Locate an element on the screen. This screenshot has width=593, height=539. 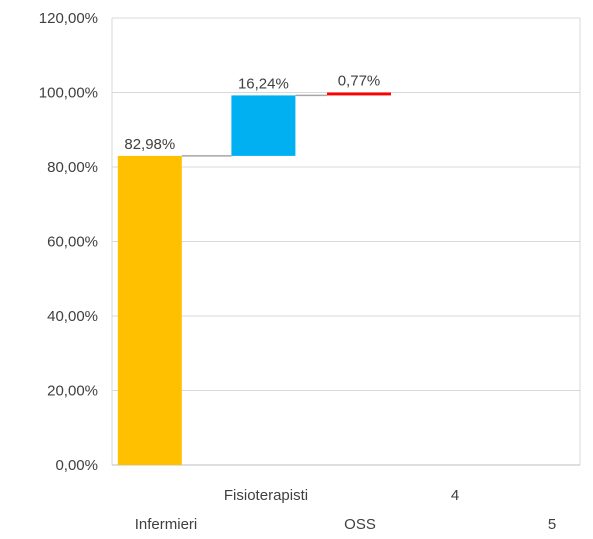
bar-fisioterapisti is located at coordinates (263, 125).